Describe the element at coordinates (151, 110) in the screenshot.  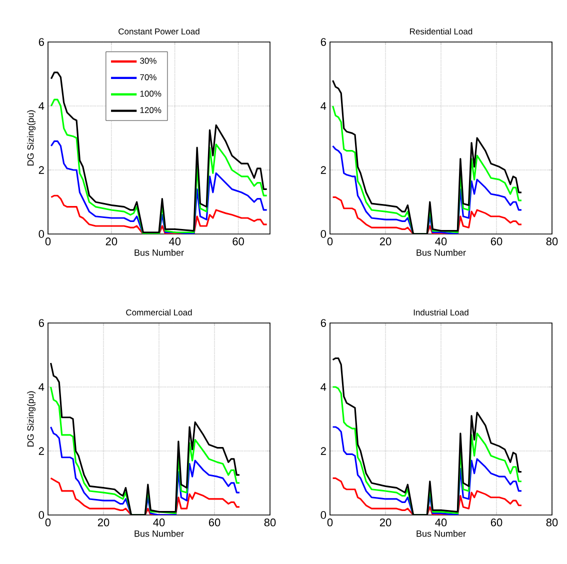
I see `legend-label: 120%` at that location.